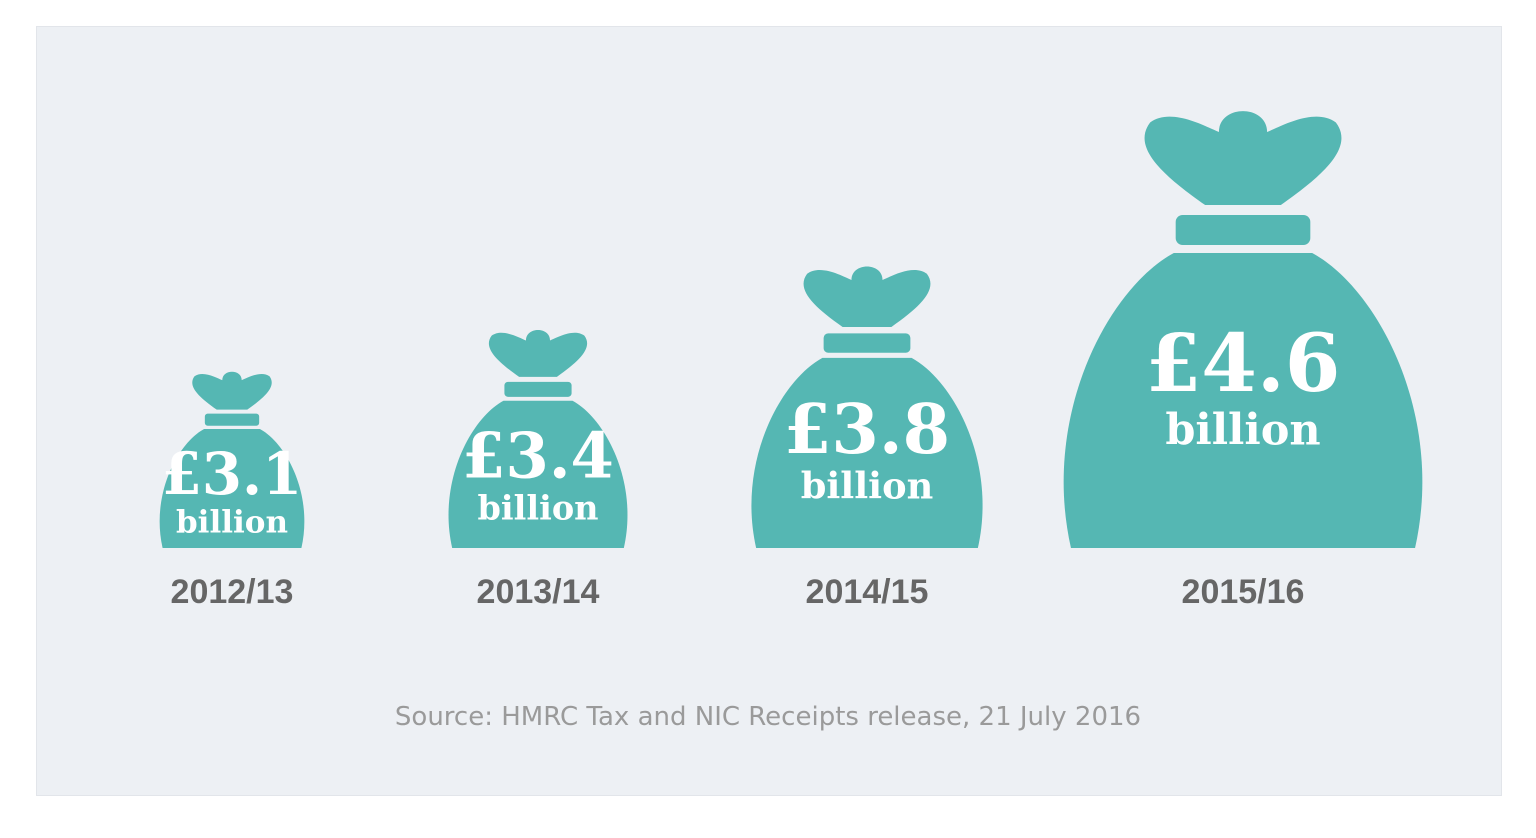 The image size is (1536, 838). What do you see at coordinates (867, 592) in the screenshot?
I see `category-label: 2014/15` at bounding box center [867, 592].